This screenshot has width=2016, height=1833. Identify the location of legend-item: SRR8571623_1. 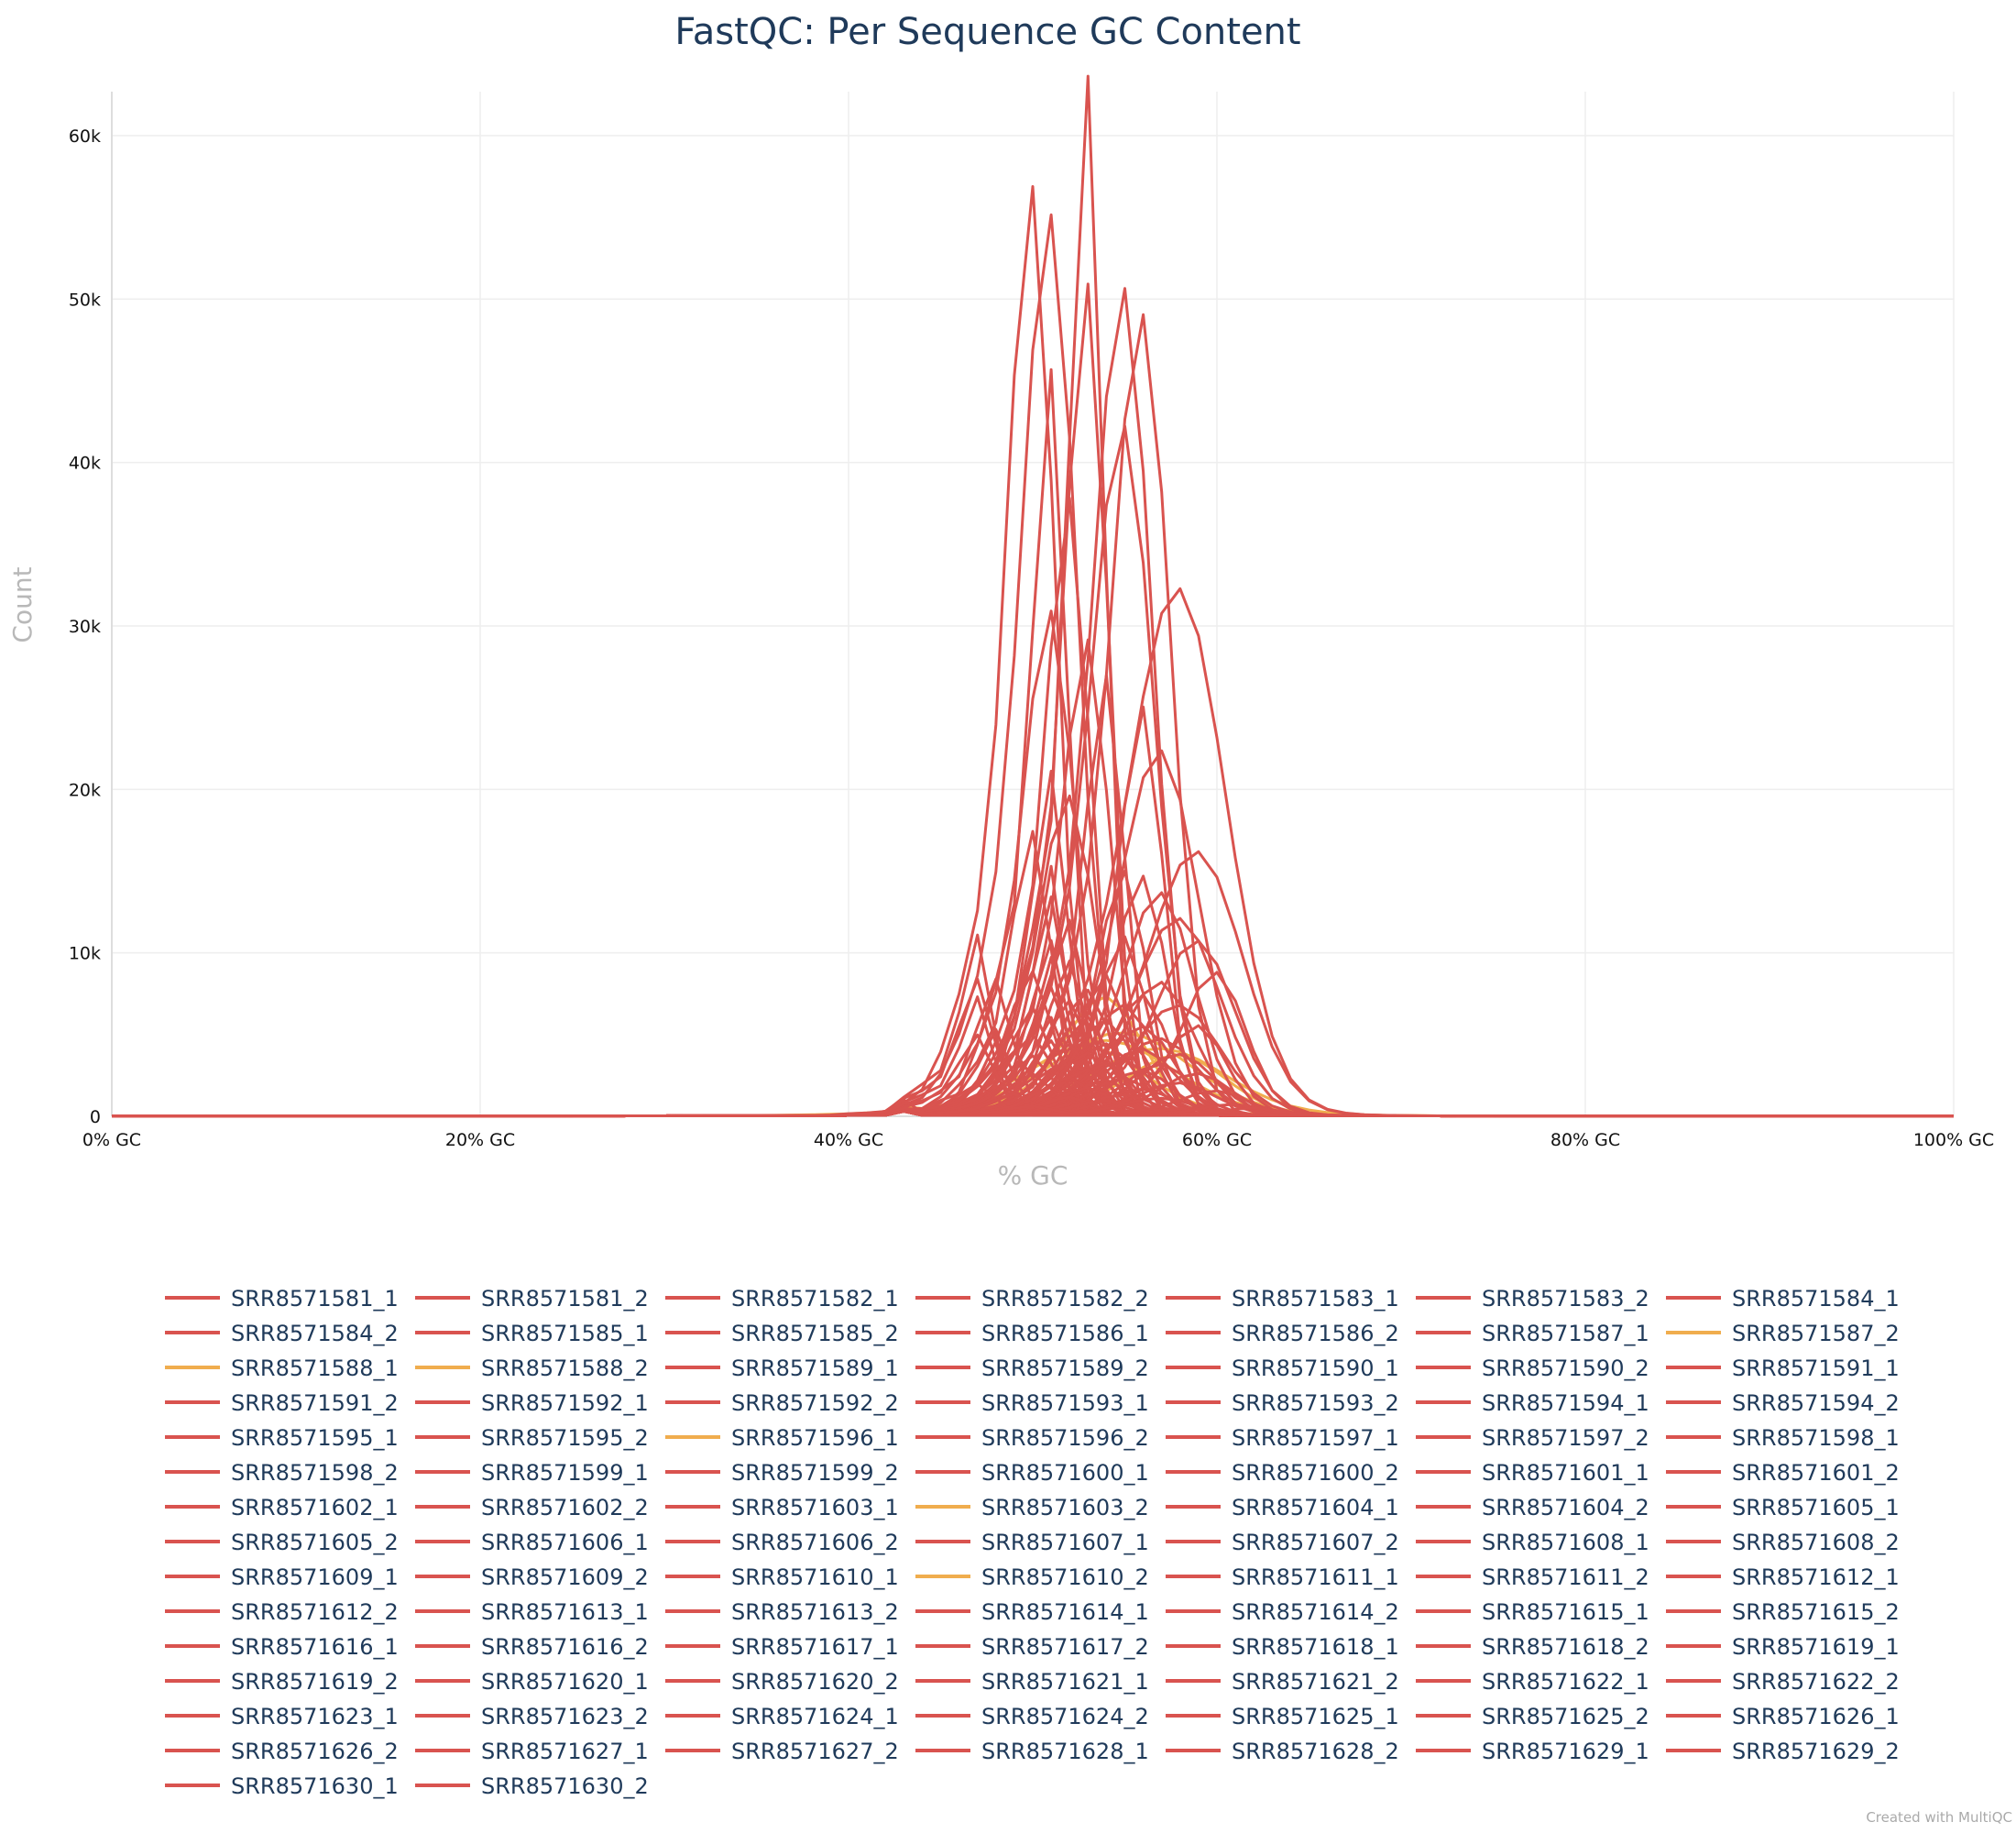
(282, 1716).